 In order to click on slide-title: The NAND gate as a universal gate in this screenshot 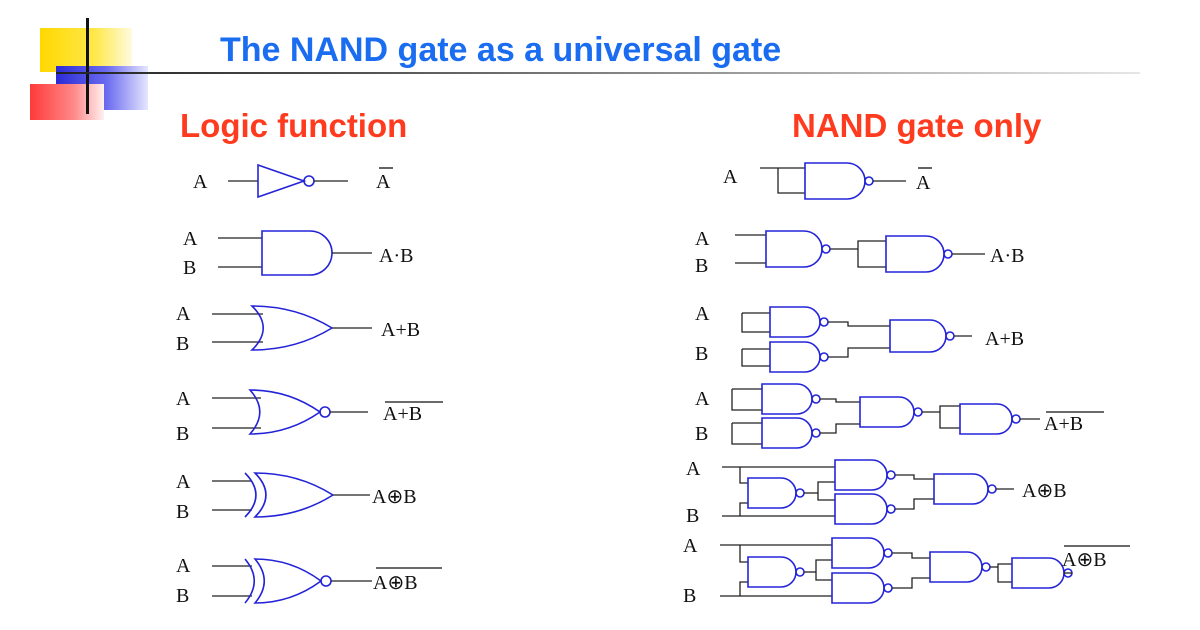, I will do `click(501, 50)`.